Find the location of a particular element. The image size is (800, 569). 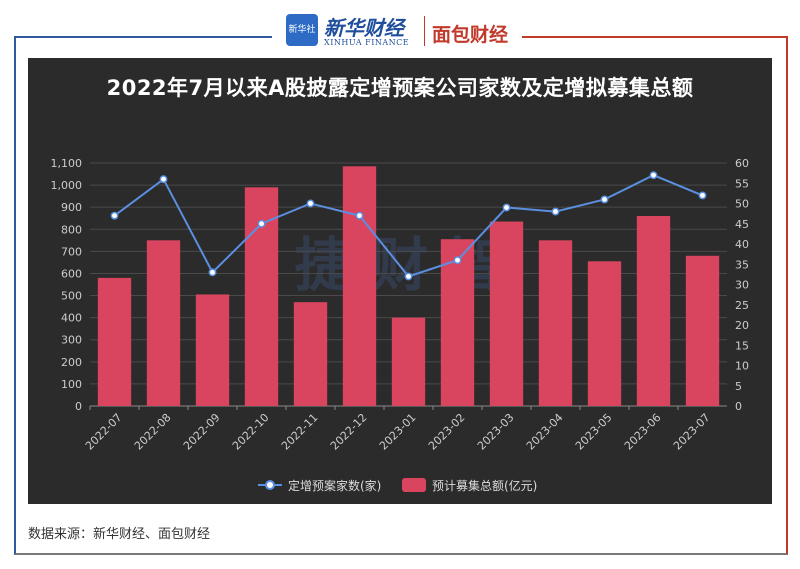

legend-item-bar: 预计募集总额(亿元) is located at coordinates (469, 485).